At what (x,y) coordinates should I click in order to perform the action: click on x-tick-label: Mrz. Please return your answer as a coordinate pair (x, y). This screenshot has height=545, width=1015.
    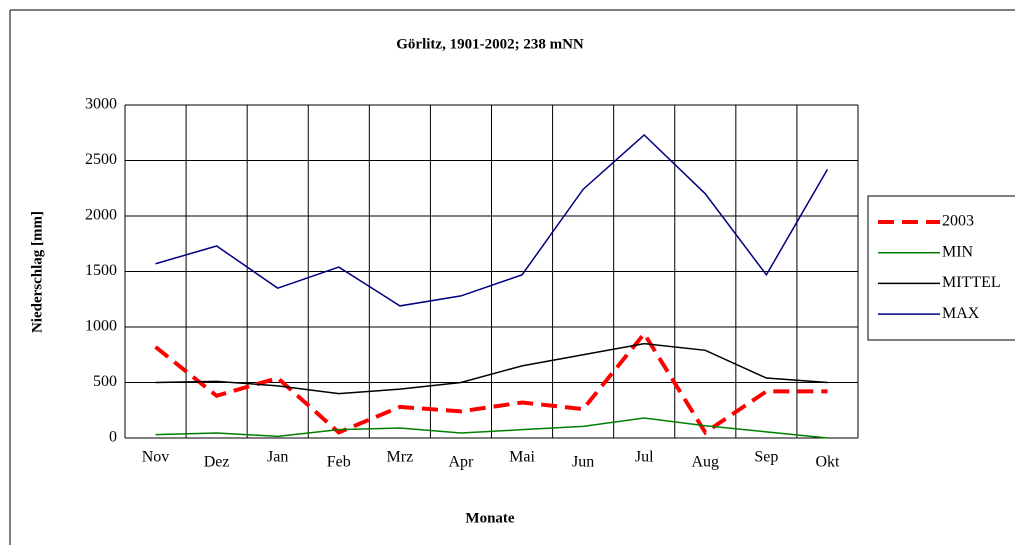
    Looking at the image, I should click on (400, 457).